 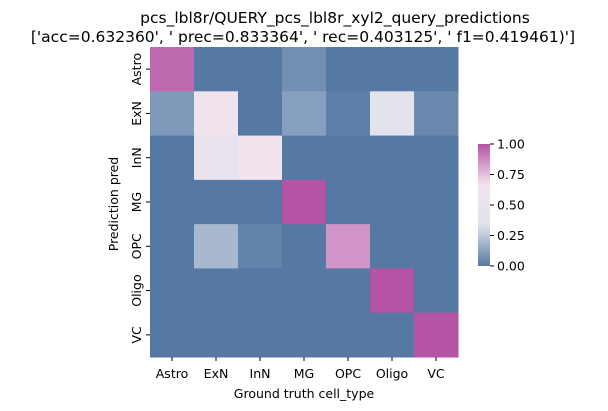 What do you see at coordinates (511, 235) in the screenshot?
I see `colorbar-tick-label: 0.25` at bounding box center [511, 235].